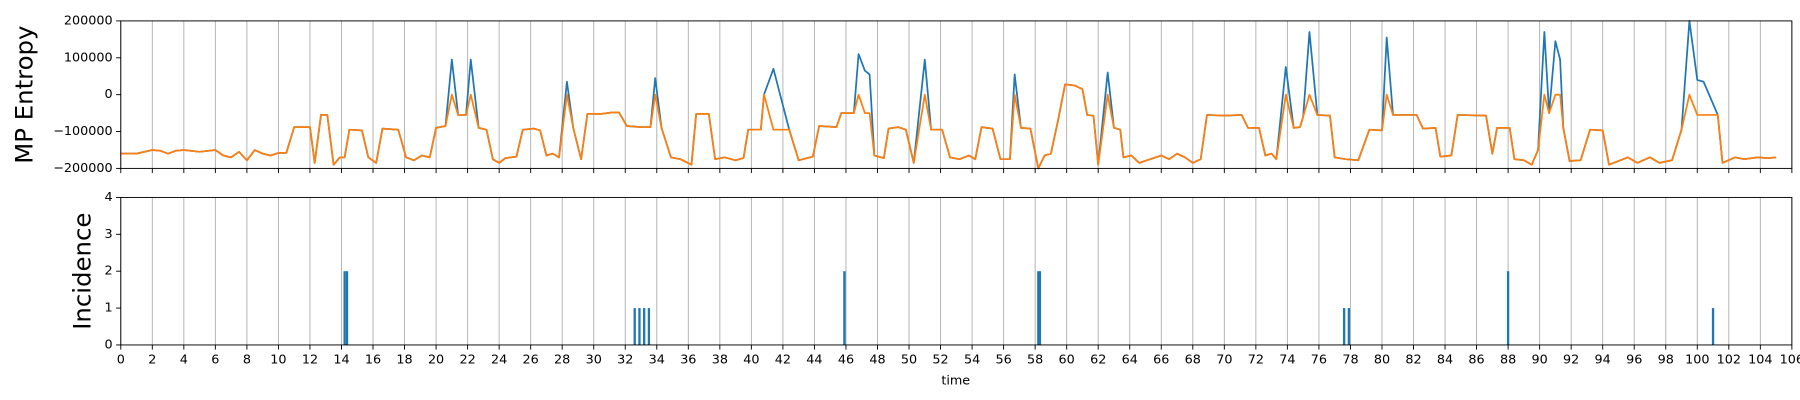 The image size is (1800, 400). What do you see at coordinates (814, 360) in the screenshot?
I see `x-tick-label: 44` at bounding box center [814, 360].